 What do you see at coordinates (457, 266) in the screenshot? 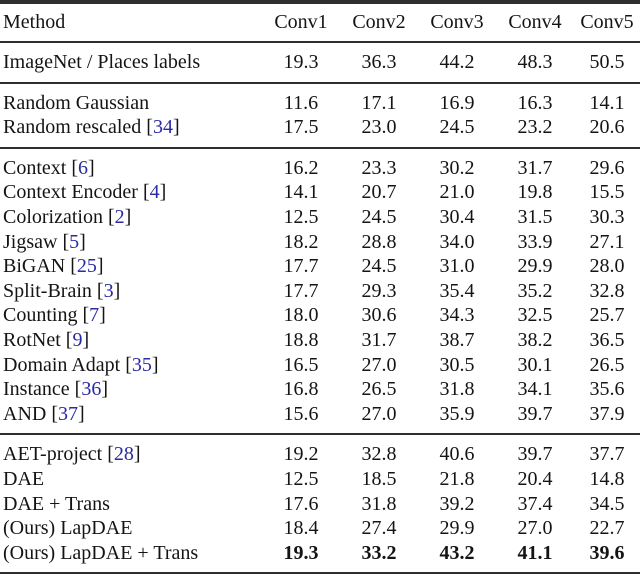
I see `value-cell: 31.0` at bounding box center [457, 266].